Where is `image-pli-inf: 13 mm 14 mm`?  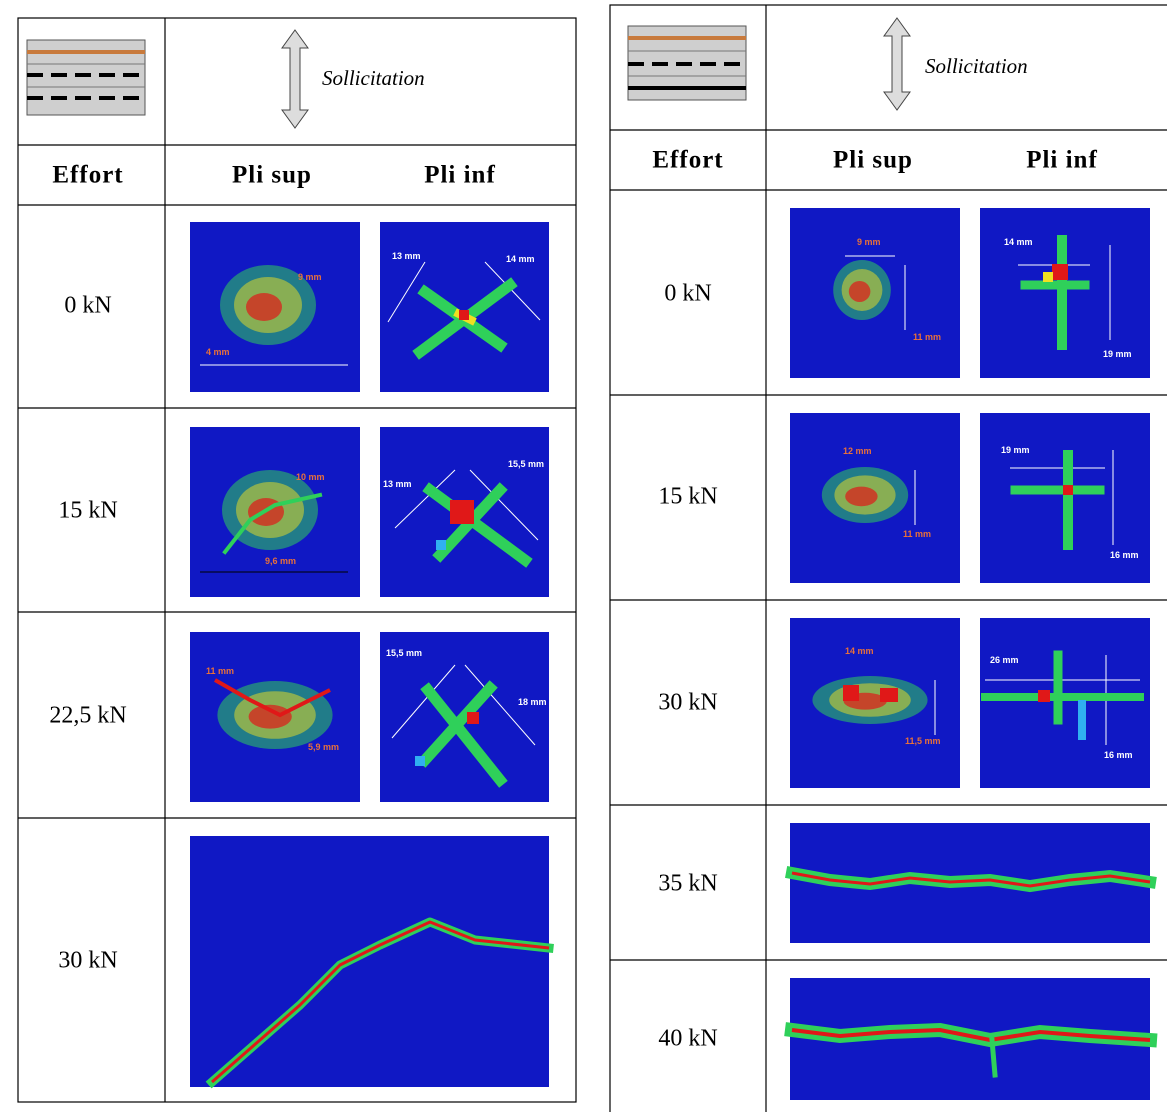 image-pli-inf: 13 mm 14 mm is located at coordinates (464, 307).